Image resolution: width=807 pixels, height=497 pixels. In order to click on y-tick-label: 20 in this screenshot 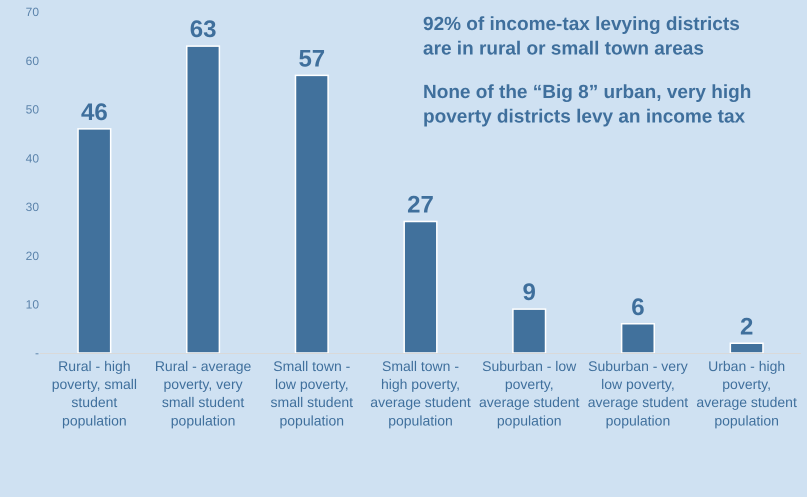, I will do `click(33, 255)`.